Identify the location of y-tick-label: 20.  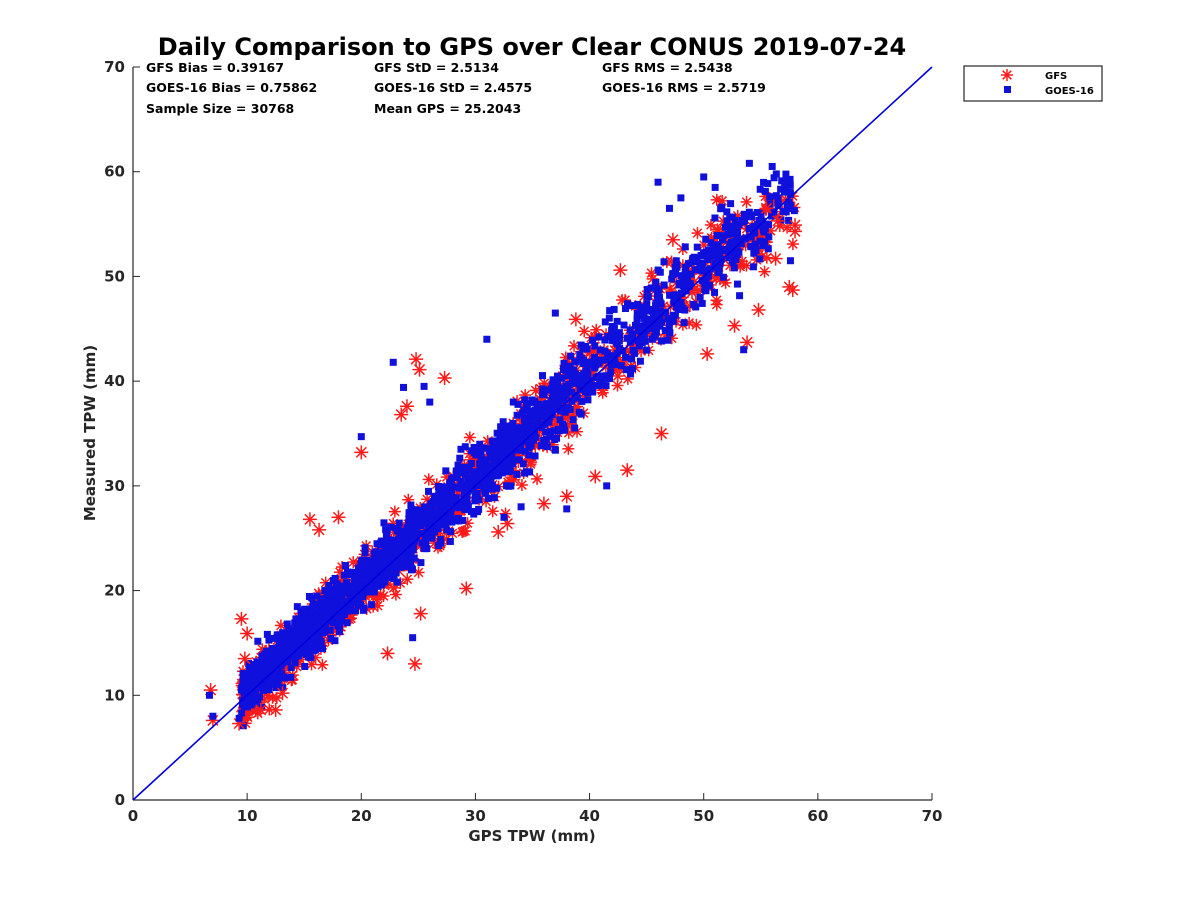
(114, 591).